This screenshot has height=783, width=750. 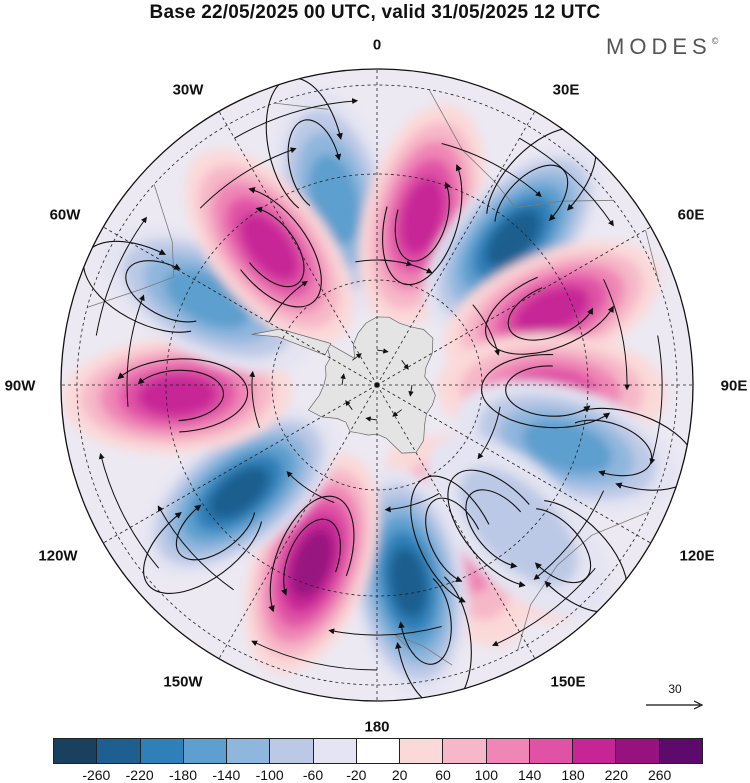 I want to click on modes-logo: MODES©, so click(x=662, y=47).